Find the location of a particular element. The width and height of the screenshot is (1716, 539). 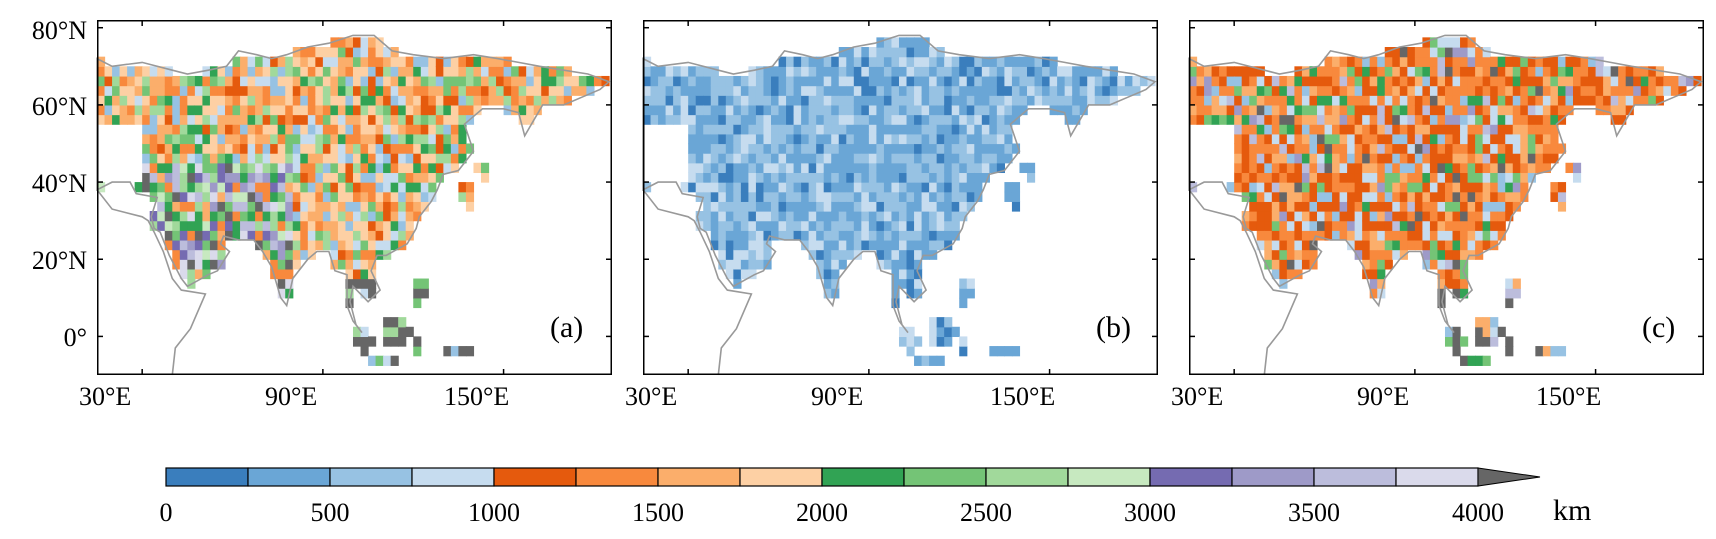

lon-tick-a-30e: 30°E is located at coordinates (105, 396).